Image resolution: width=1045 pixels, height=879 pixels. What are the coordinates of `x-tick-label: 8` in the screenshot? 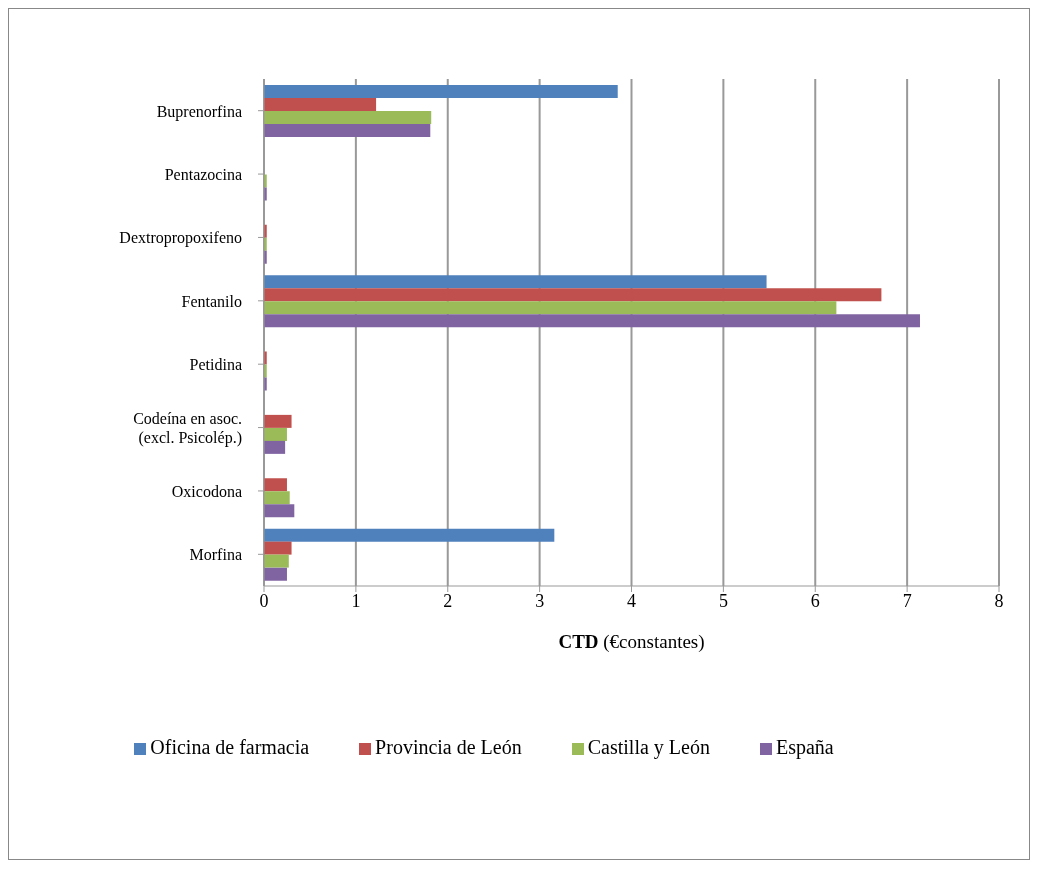 It's located at (999, 600).